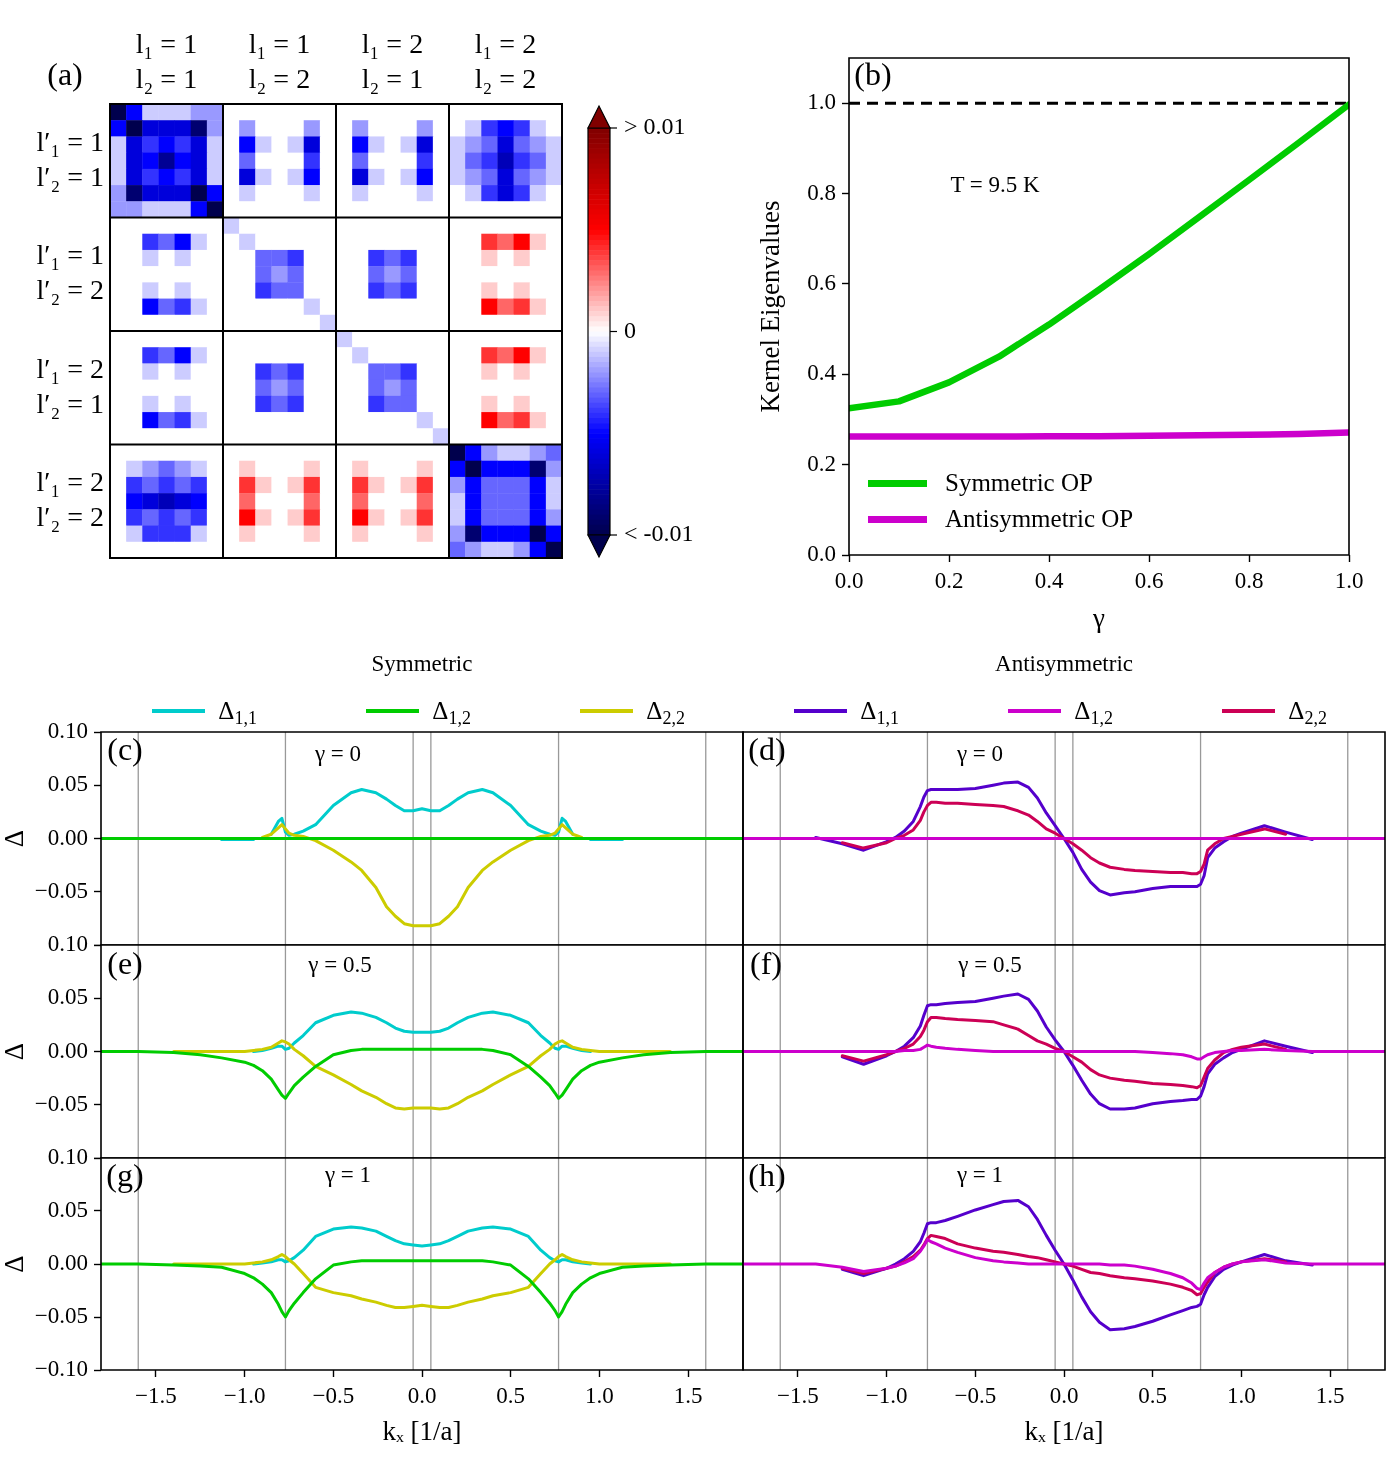  What do you see at coordinates (1039, 519) in the screenshot?
I see `legend-label: Antisymmetric OP` at bounding box center [1039, 519].